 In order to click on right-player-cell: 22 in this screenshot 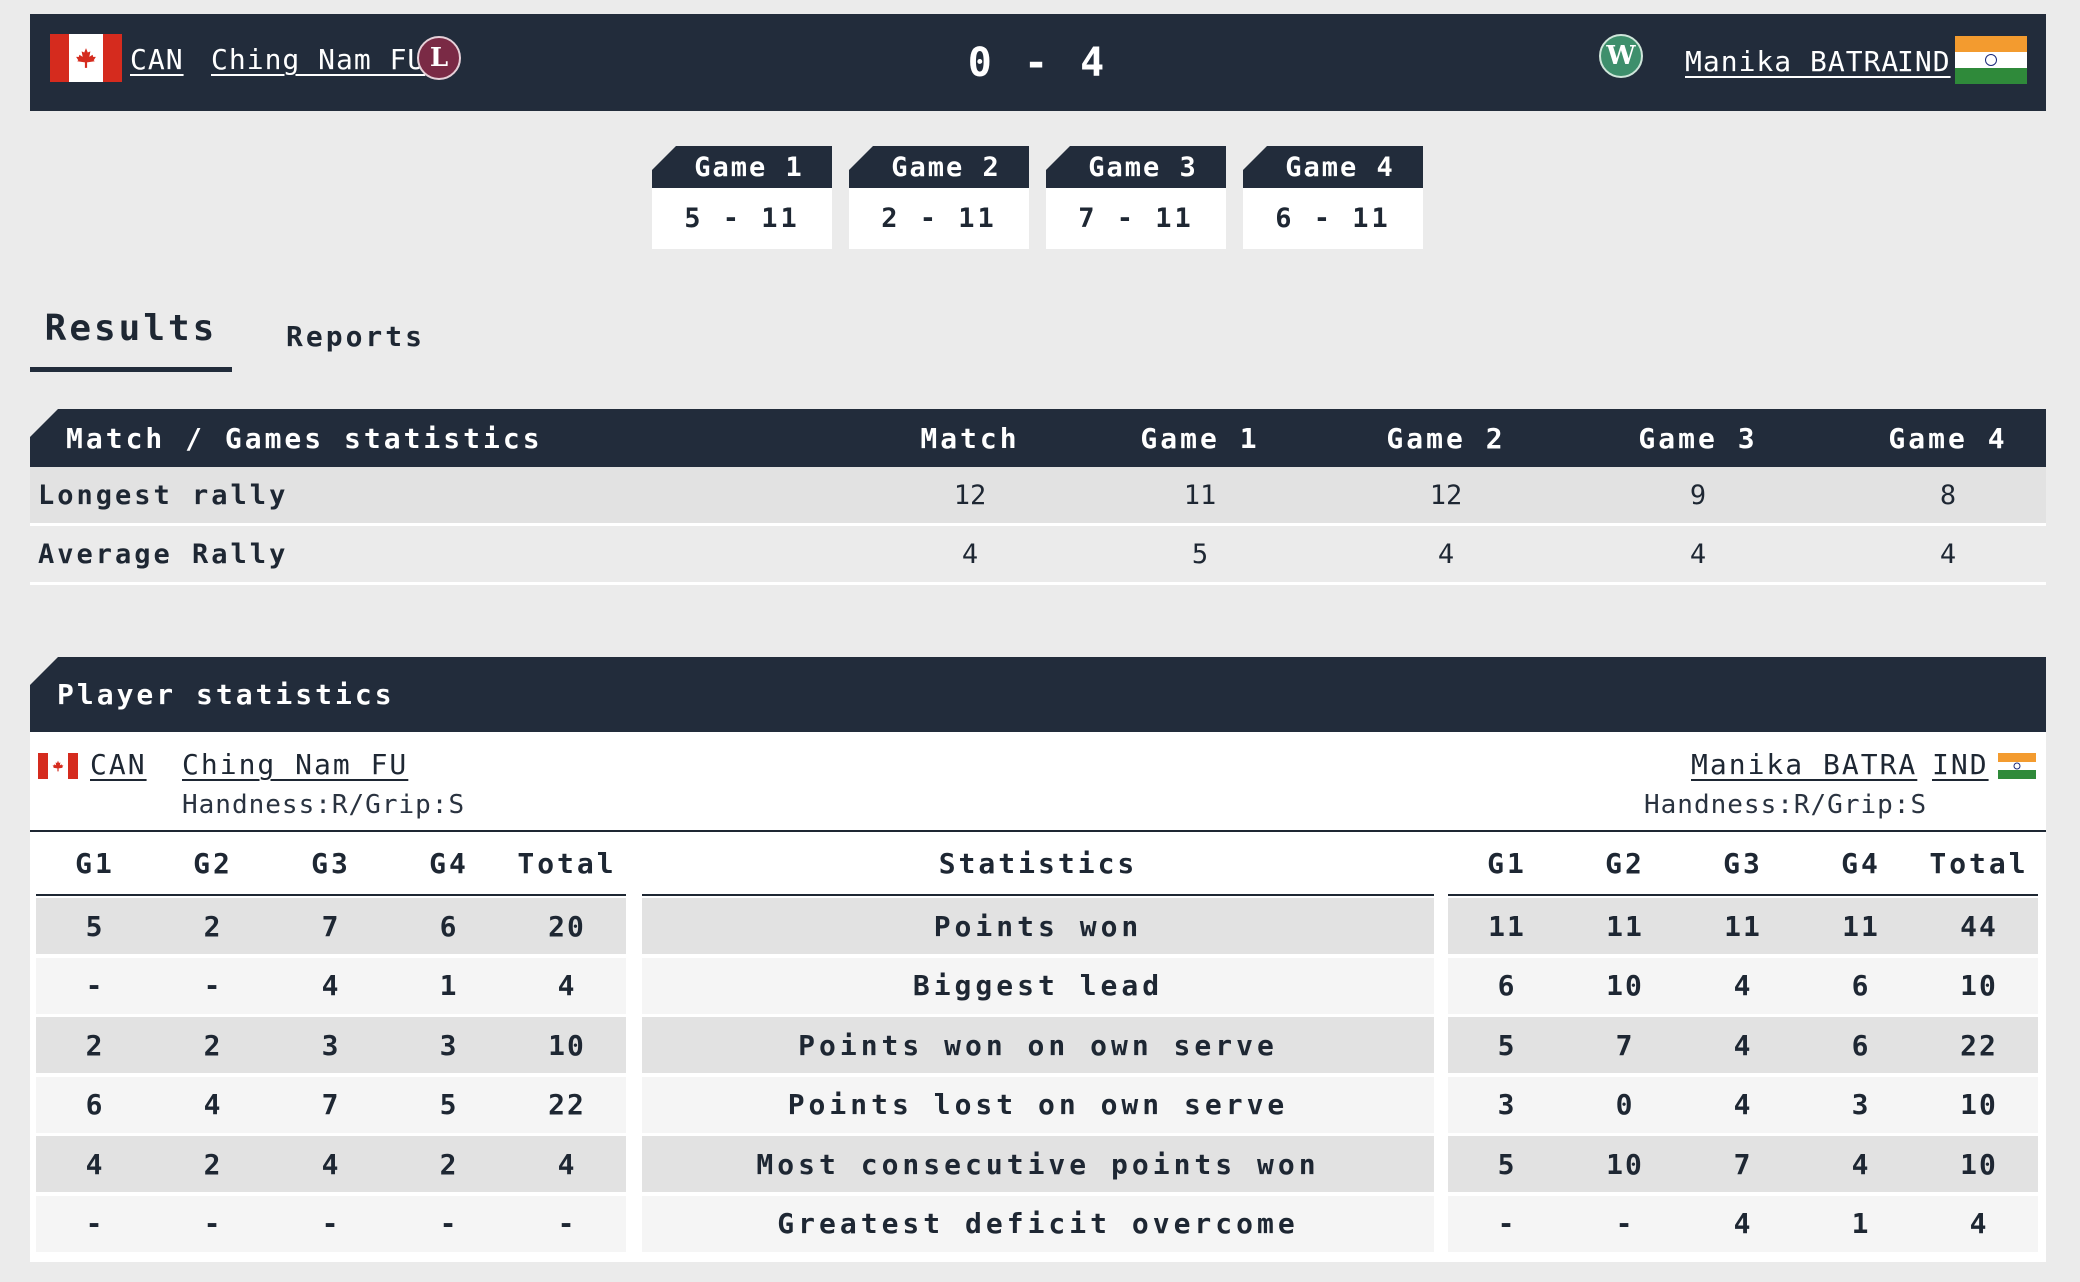, I will do `click(1979, 1045)`.